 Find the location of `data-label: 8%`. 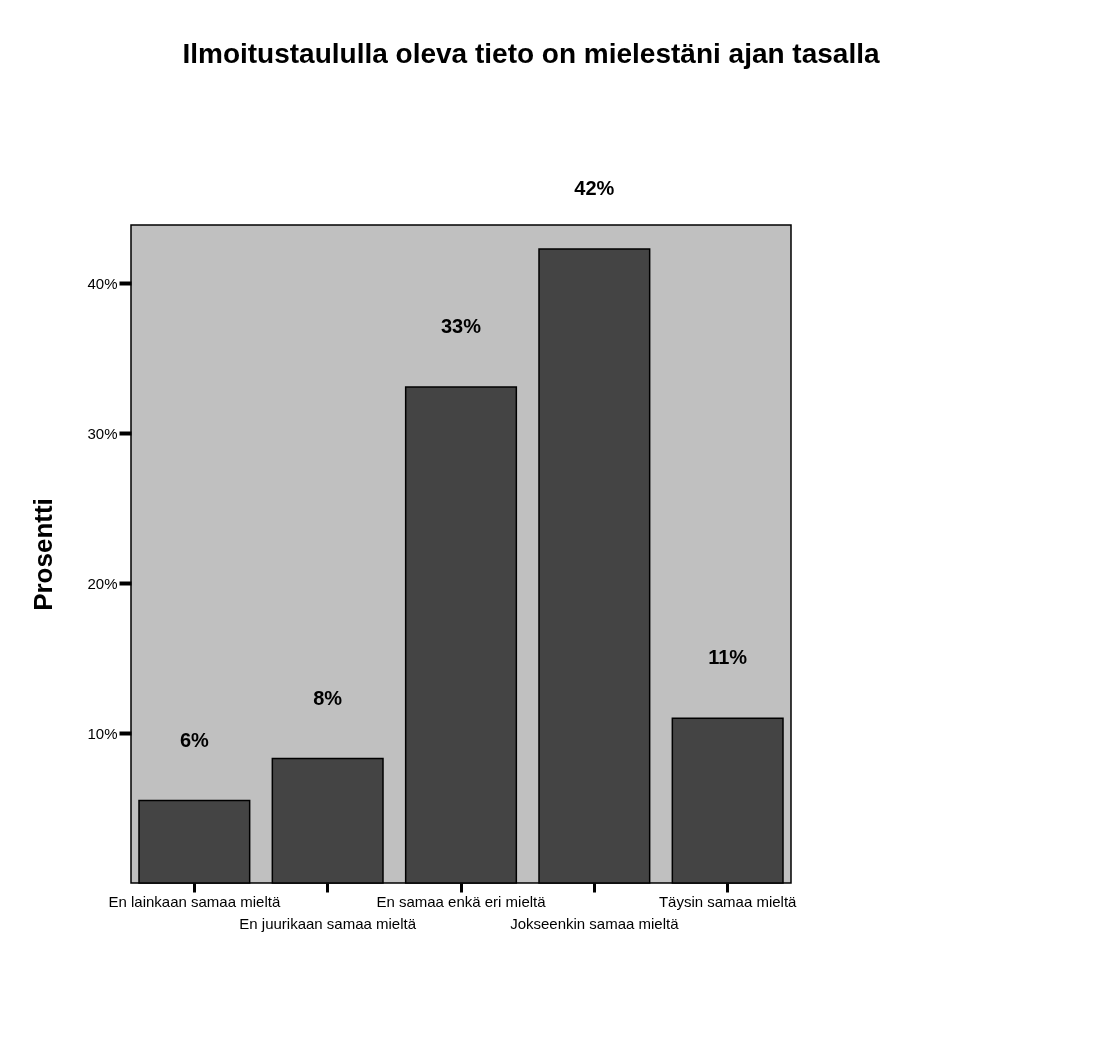

data-label: 8% is located at coordinates (328, 697).